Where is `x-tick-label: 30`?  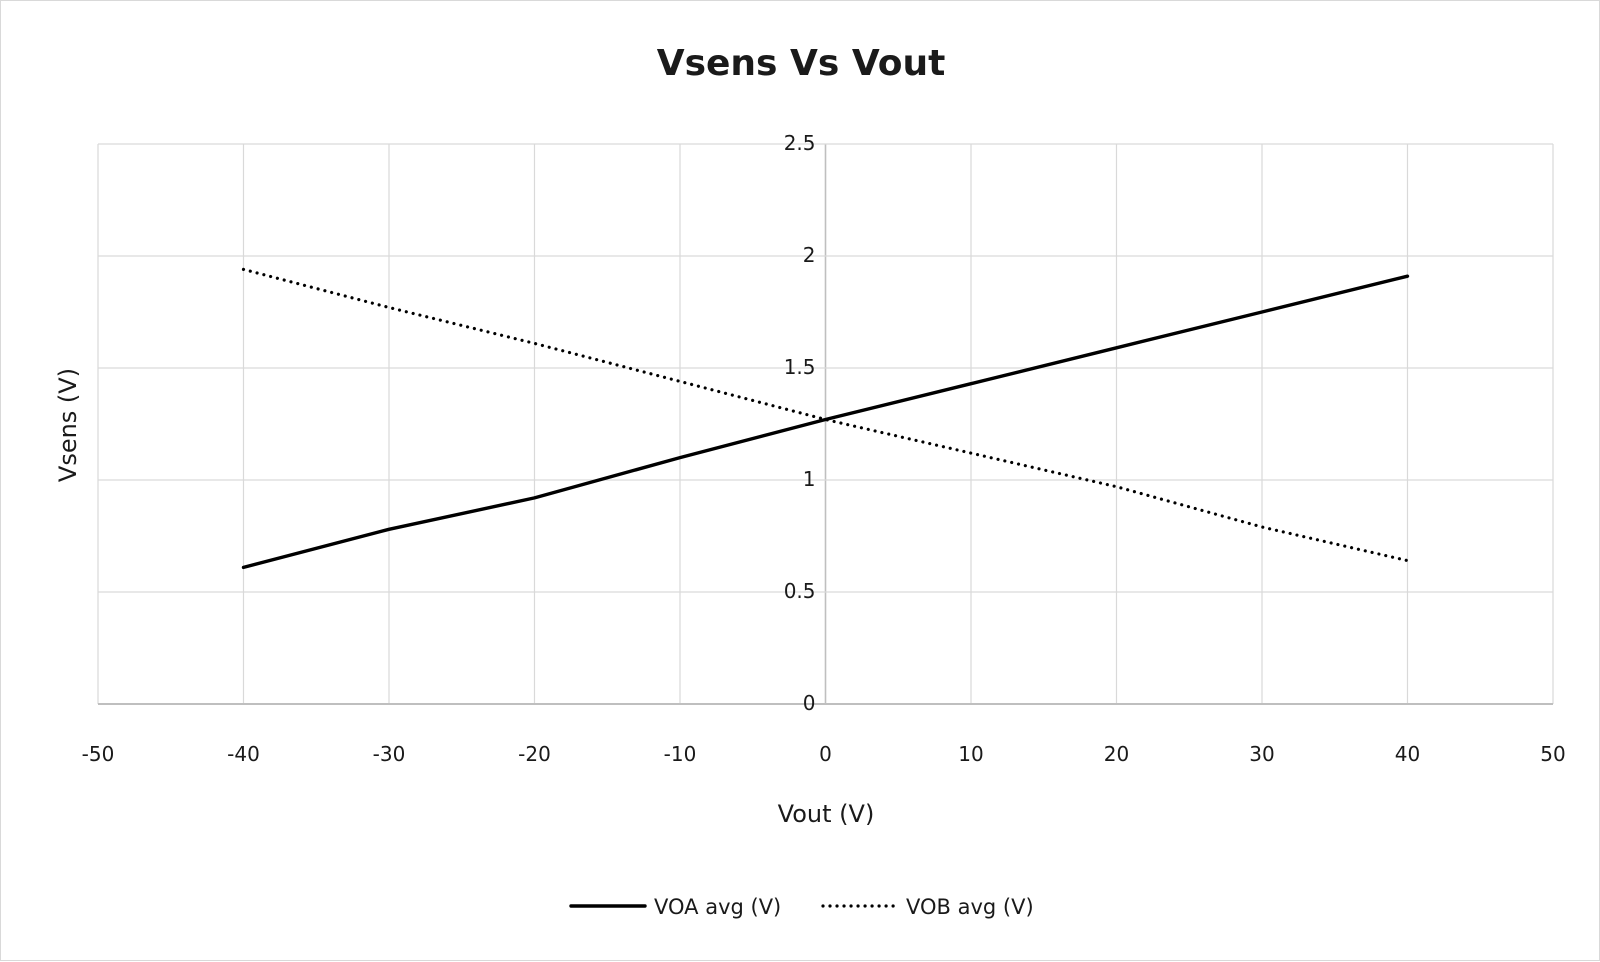
x-tick-label: 30 is located at coordinates (1261, 754).